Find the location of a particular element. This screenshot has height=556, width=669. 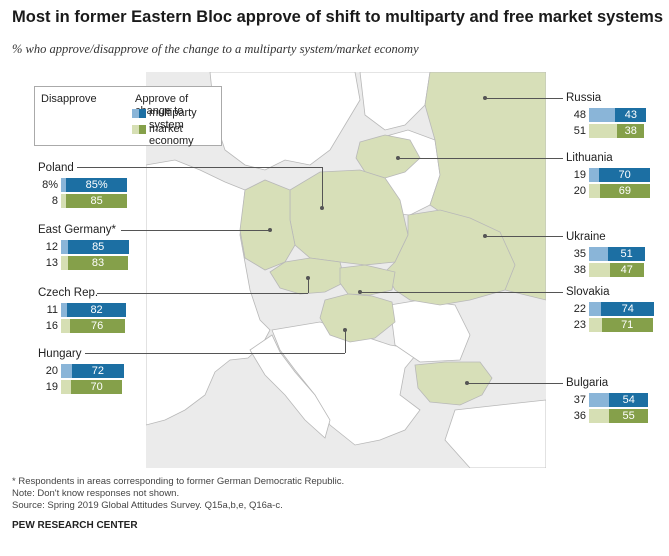

multiparty-row: 48 43 is located at coordinates (616, 115).